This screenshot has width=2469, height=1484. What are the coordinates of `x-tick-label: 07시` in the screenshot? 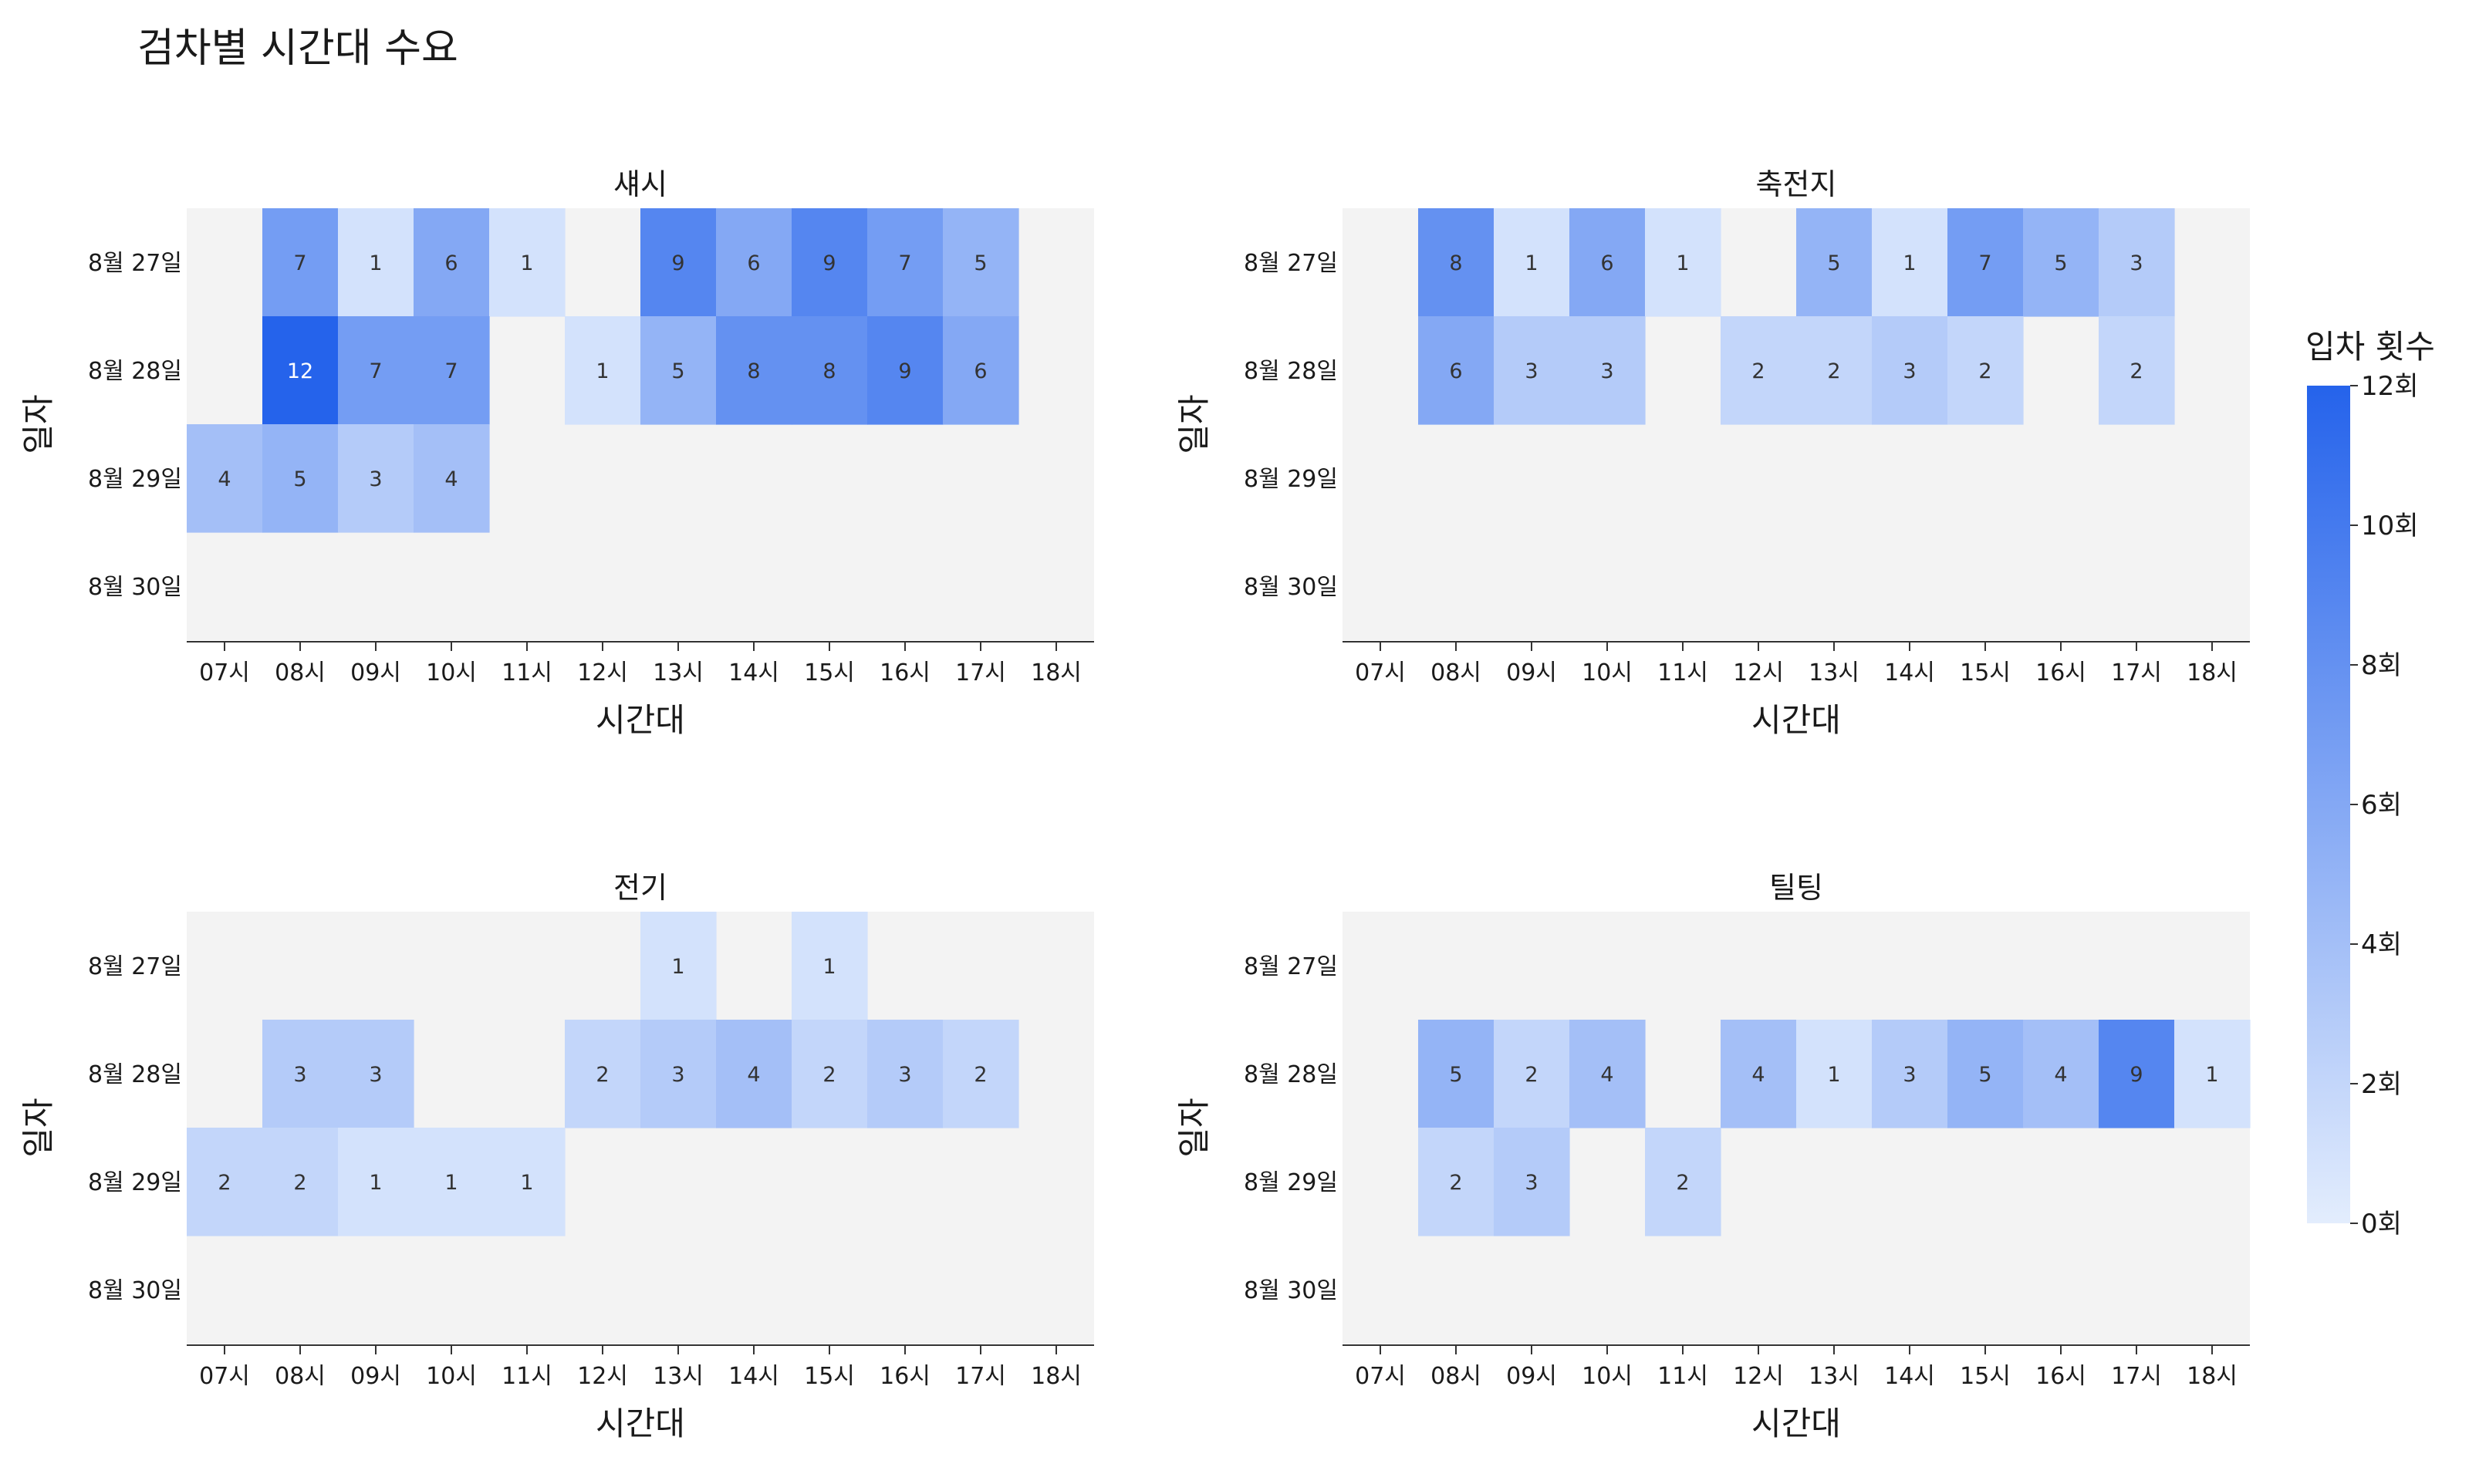 It's located at (225, 672).